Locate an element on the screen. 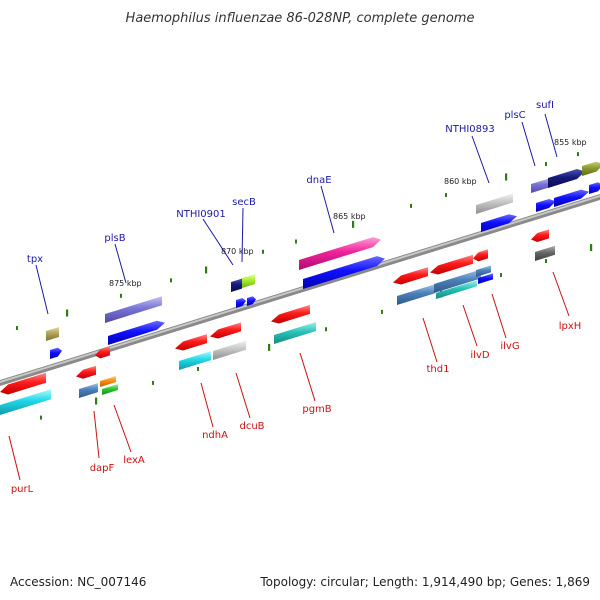  leader-plsc is located at coordinates (528, 144).